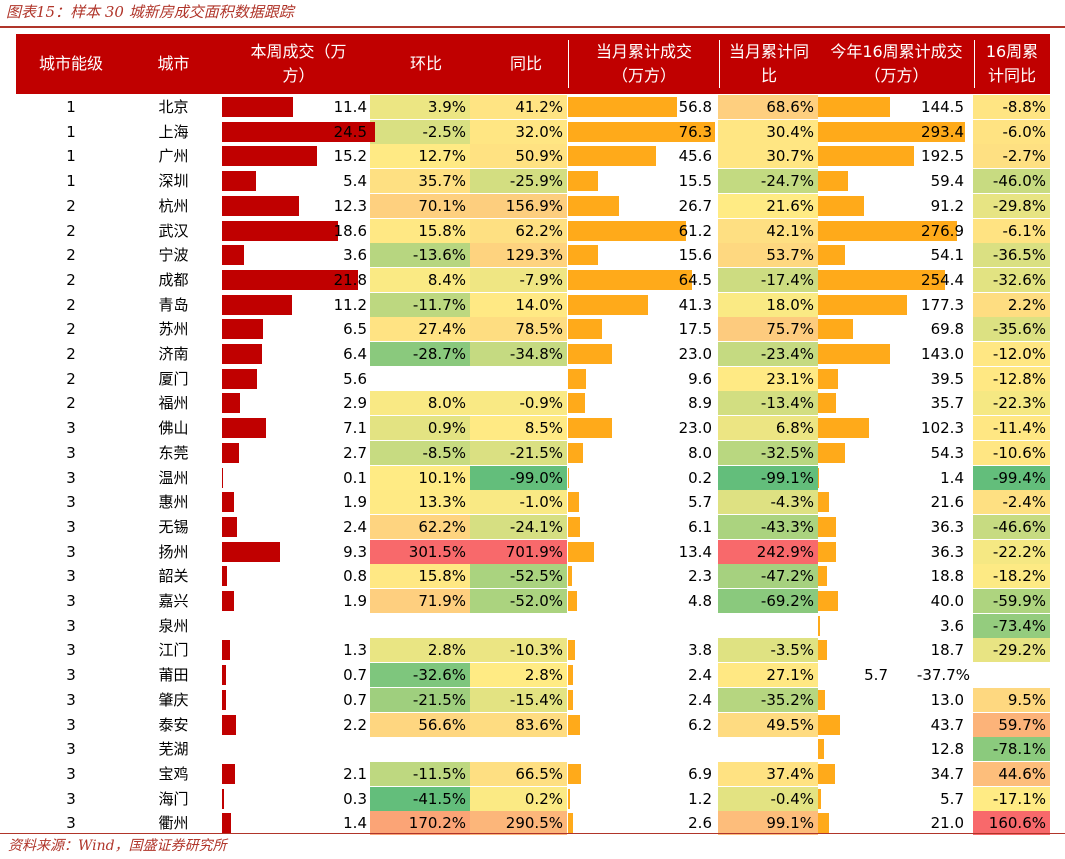 The height and width of the screenshot is (859, 1065). I want to click on wow-cell: 15.8%, so click(442, 576).